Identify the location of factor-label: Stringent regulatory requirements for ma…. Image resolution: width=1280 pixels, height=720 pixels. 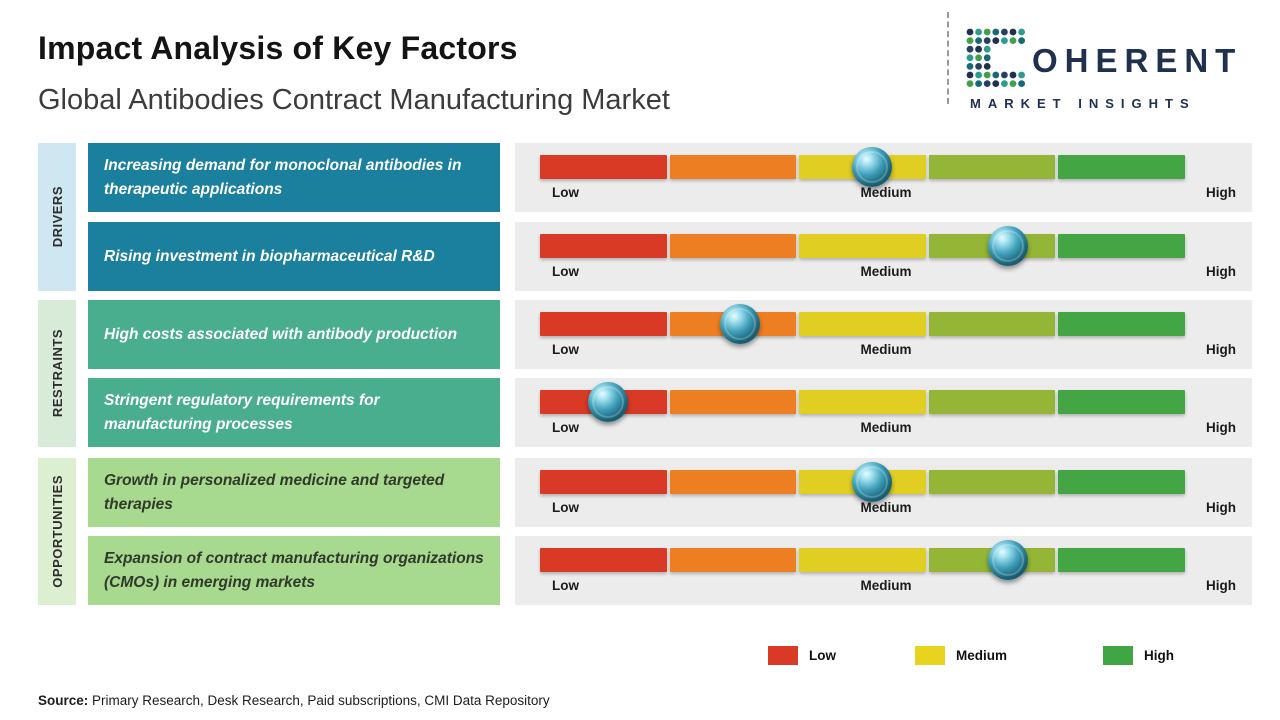
(294, 412).